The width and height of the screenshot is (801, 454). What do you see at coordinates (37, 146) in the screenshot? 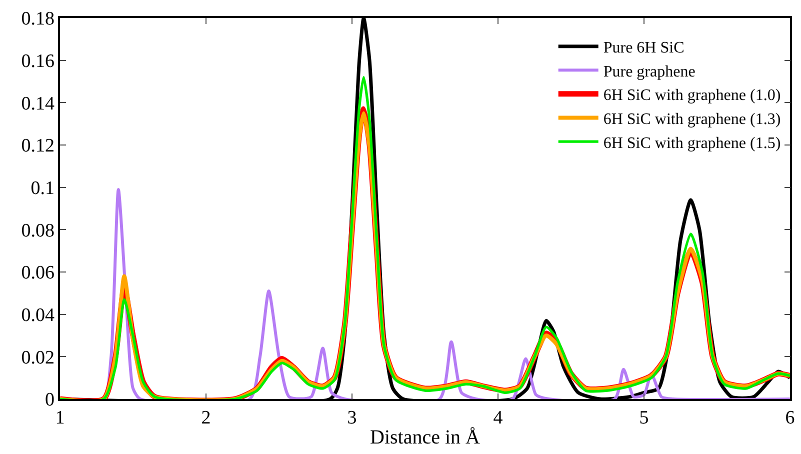
I see `y-tick-label: 0.12` at bounding box center [37, 146].